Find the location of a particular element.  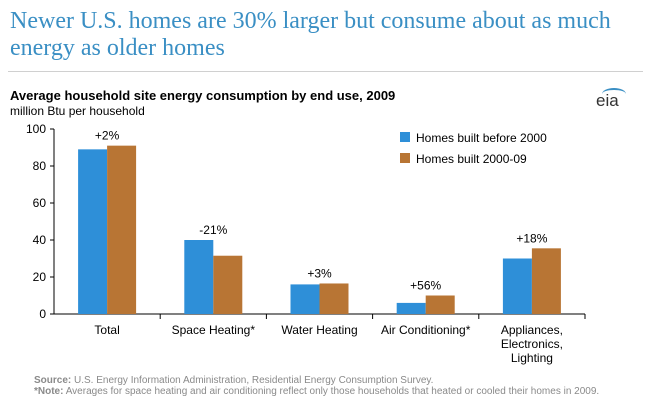

y-tick-label: 20 is located at coordinates (40, 277).